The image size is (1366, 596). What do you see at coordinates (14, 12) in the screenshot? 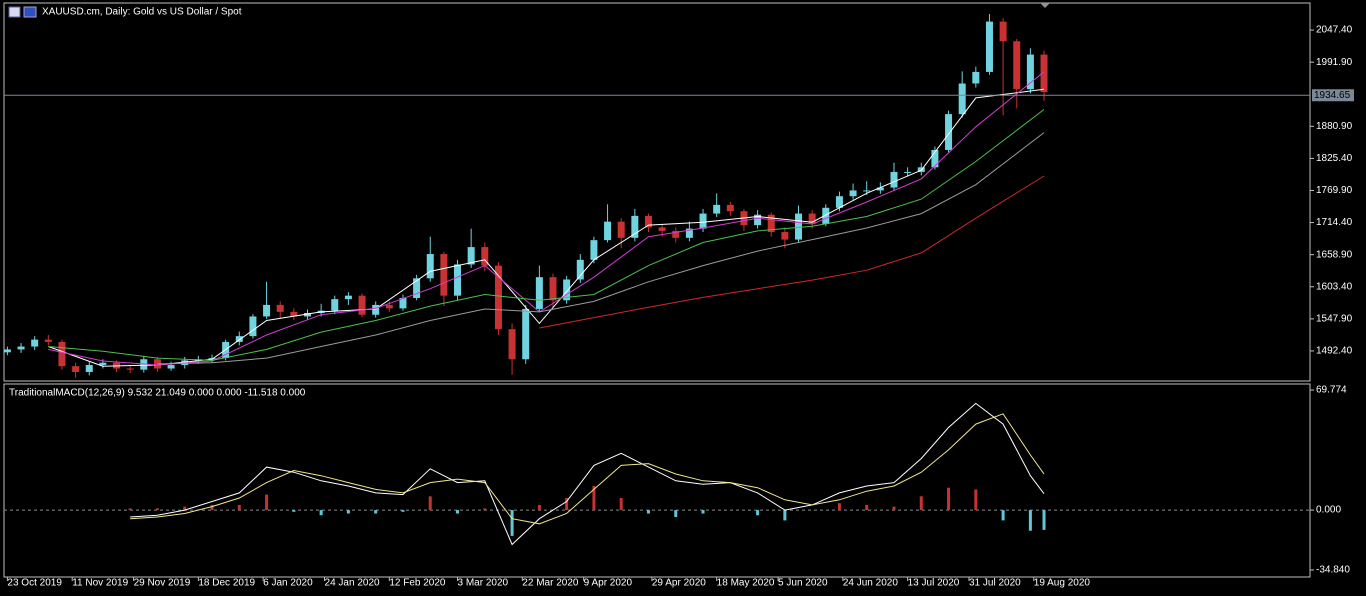
I see `symbol-icon` at bounding box center [14, 12].